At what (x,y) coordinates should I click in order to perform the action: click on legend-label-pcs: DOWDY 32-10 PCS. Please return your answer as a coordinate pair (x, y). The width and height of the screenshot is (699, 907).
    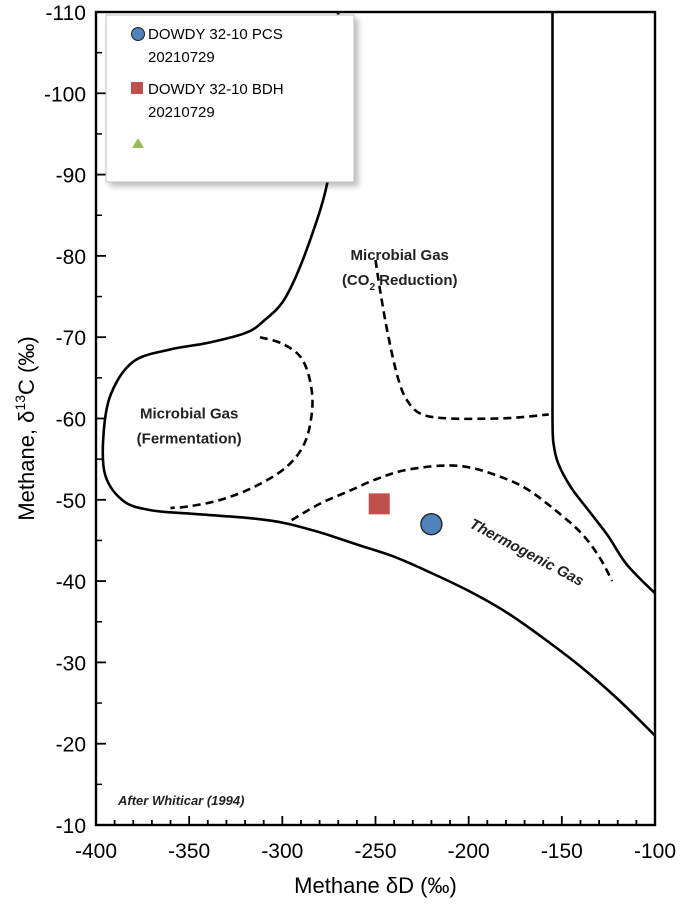
    Looking at the image, I should click on (215, 34).